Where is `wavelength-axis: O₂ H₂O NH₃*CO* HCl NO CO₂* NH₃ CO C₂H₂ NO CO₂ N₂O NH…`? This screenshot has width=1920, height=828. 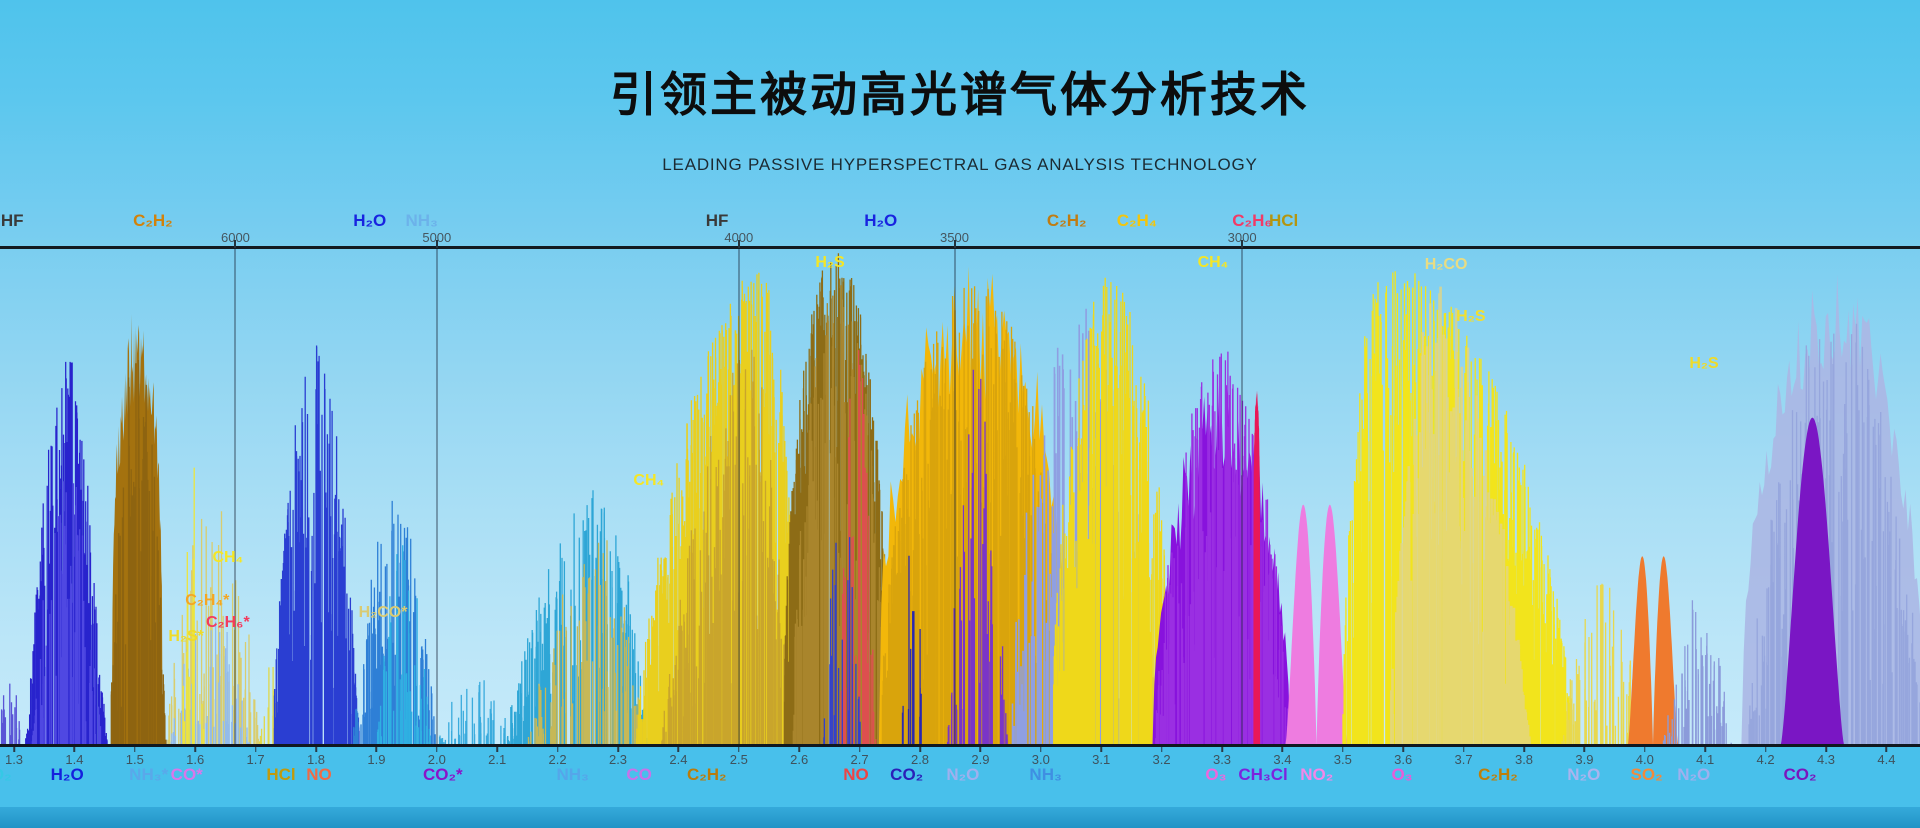
wavelength-axis: O₂ H₂O NH₃*CO* HCl NO CO₂* NH₃ CO C₂H₂ NO CO₂ N₂O NH… is located at coordinates (960, 787).